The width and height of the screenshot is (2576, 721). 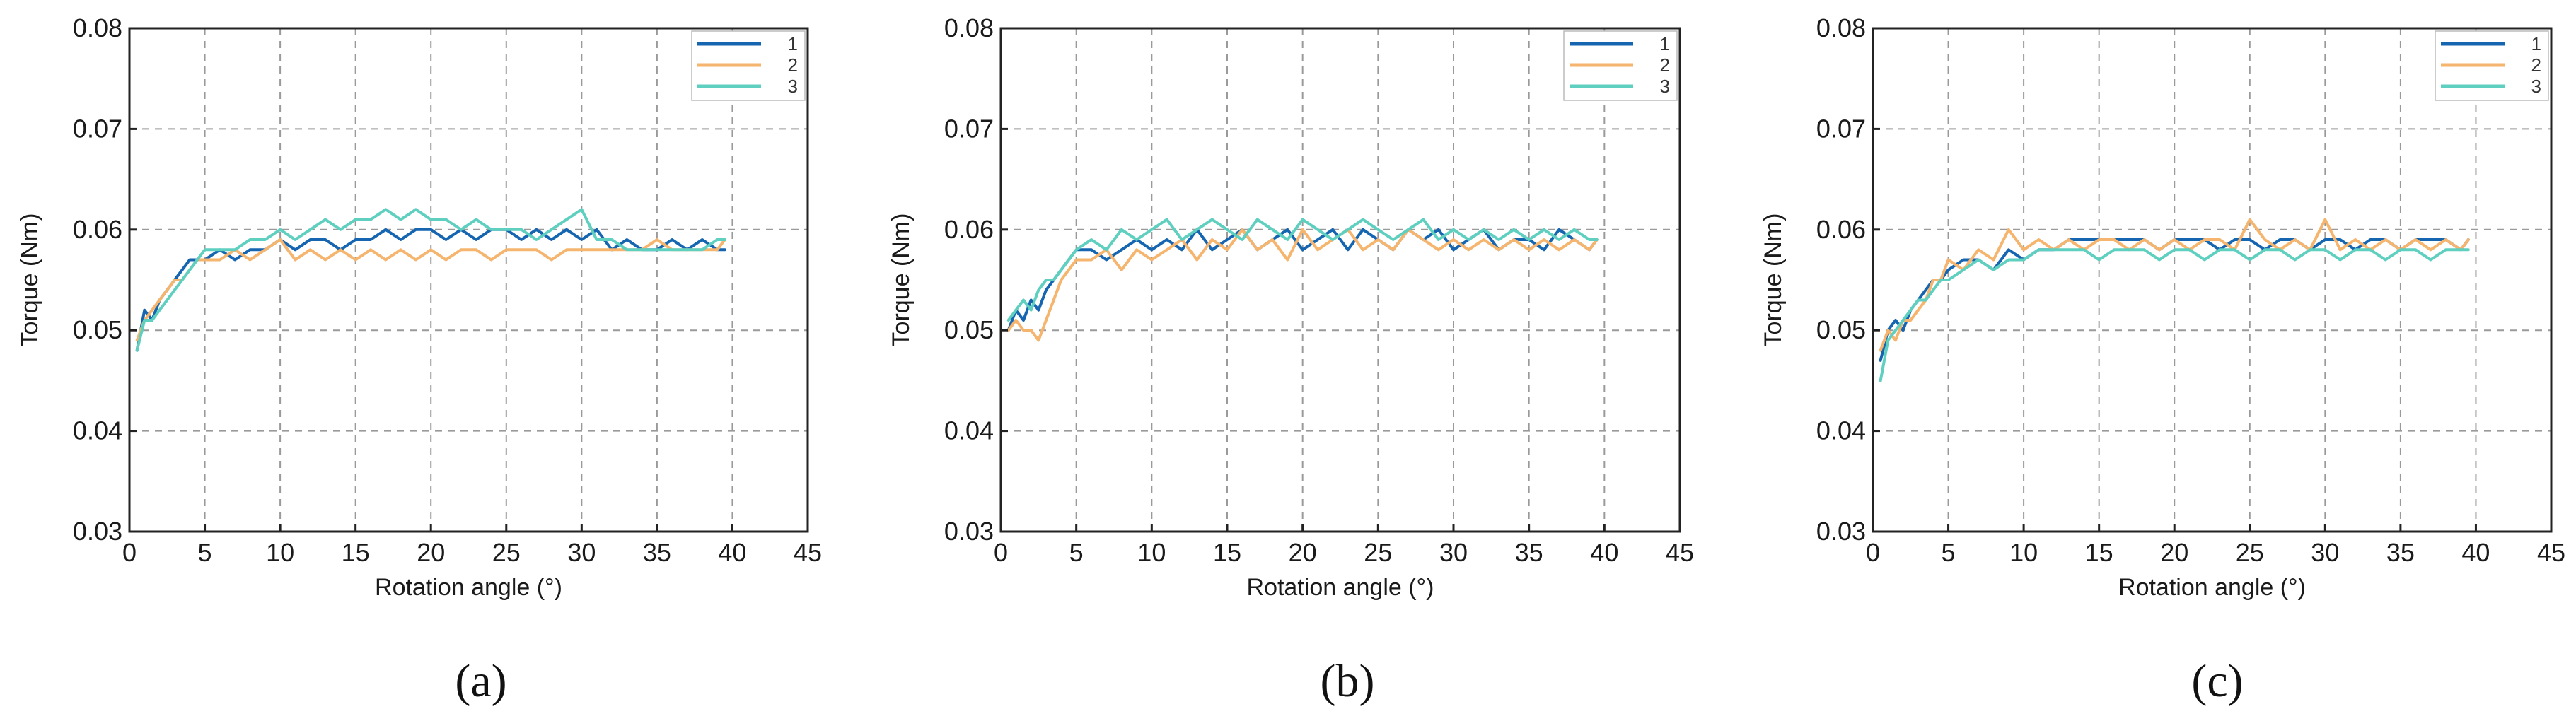 I want to click on panel-label: (a), so click(x=480, y=681).